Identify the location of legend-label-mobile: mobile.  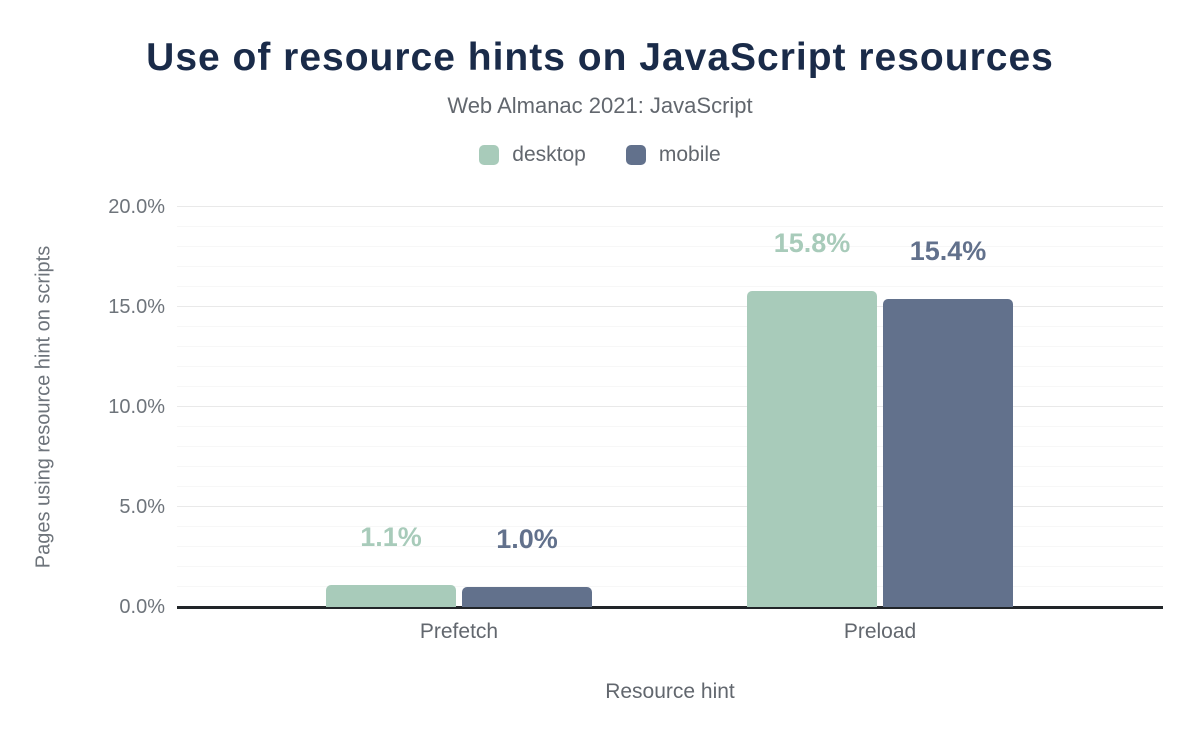
(689, 154).